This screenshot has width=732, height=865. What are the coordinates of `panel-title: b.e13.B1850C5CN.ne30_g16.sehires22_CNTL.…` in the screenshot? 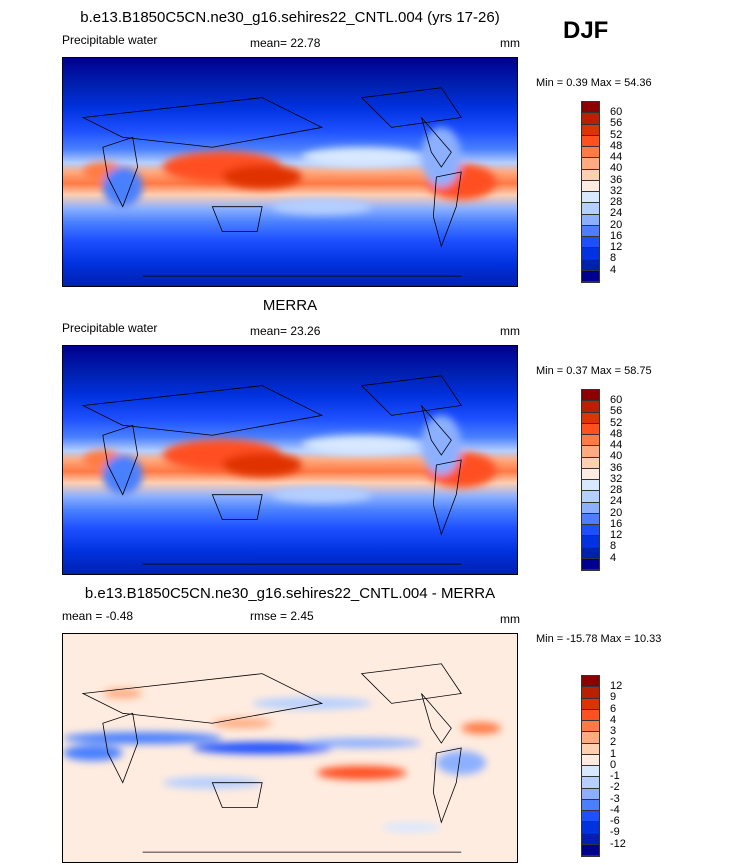 It's located at (290, 17).